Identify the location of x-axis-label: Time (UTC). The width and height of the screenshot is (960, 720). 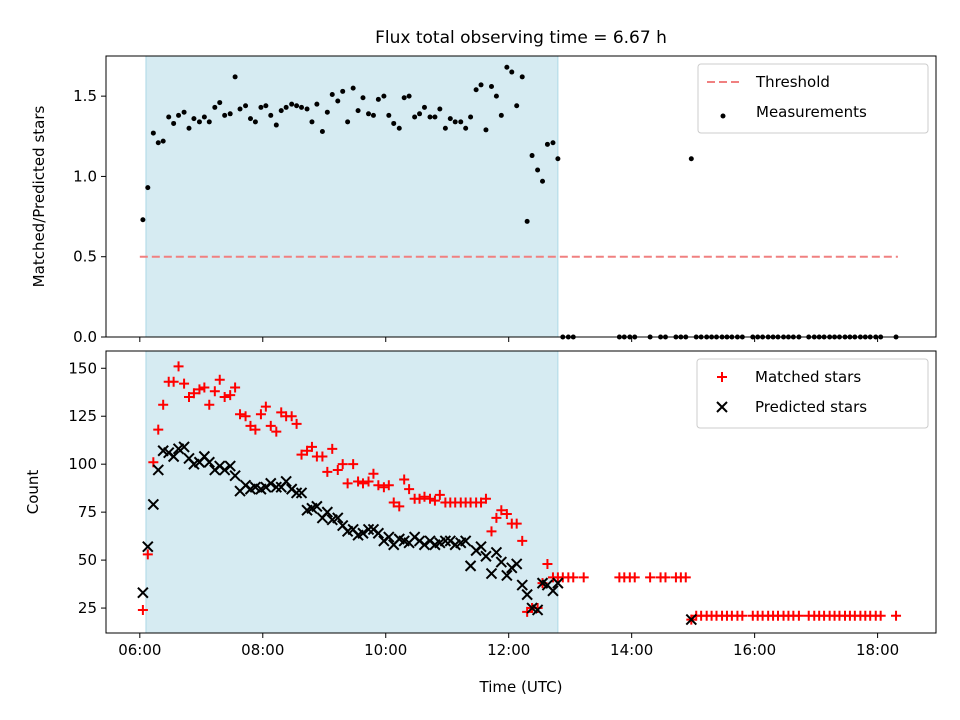
(521, 687).